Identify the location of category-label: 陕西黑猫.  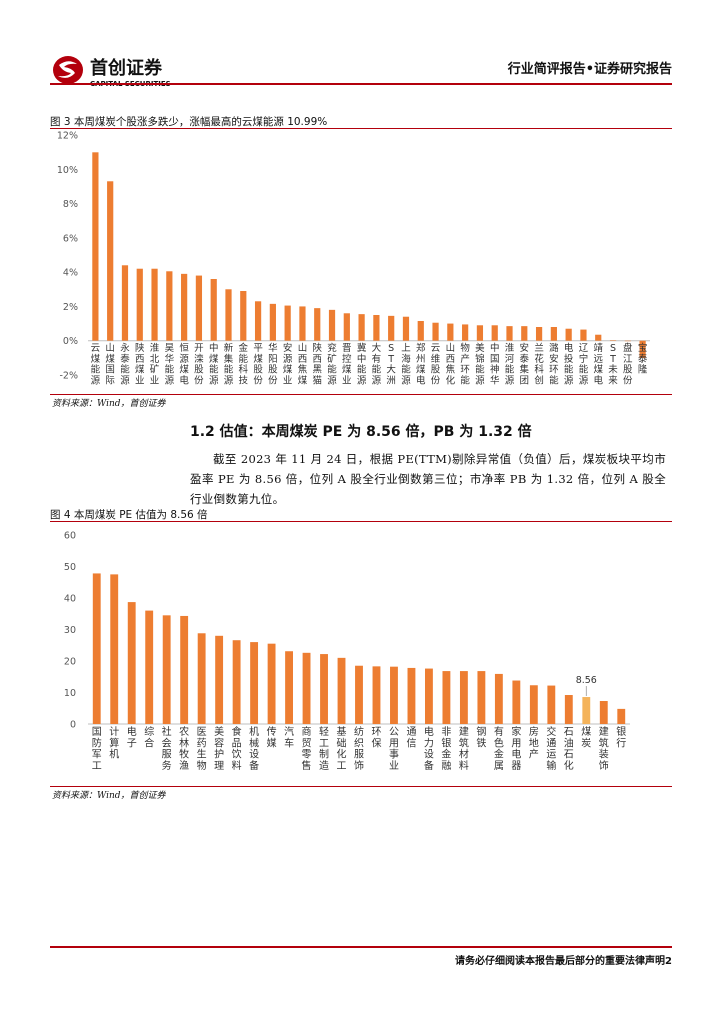
(317, 364).